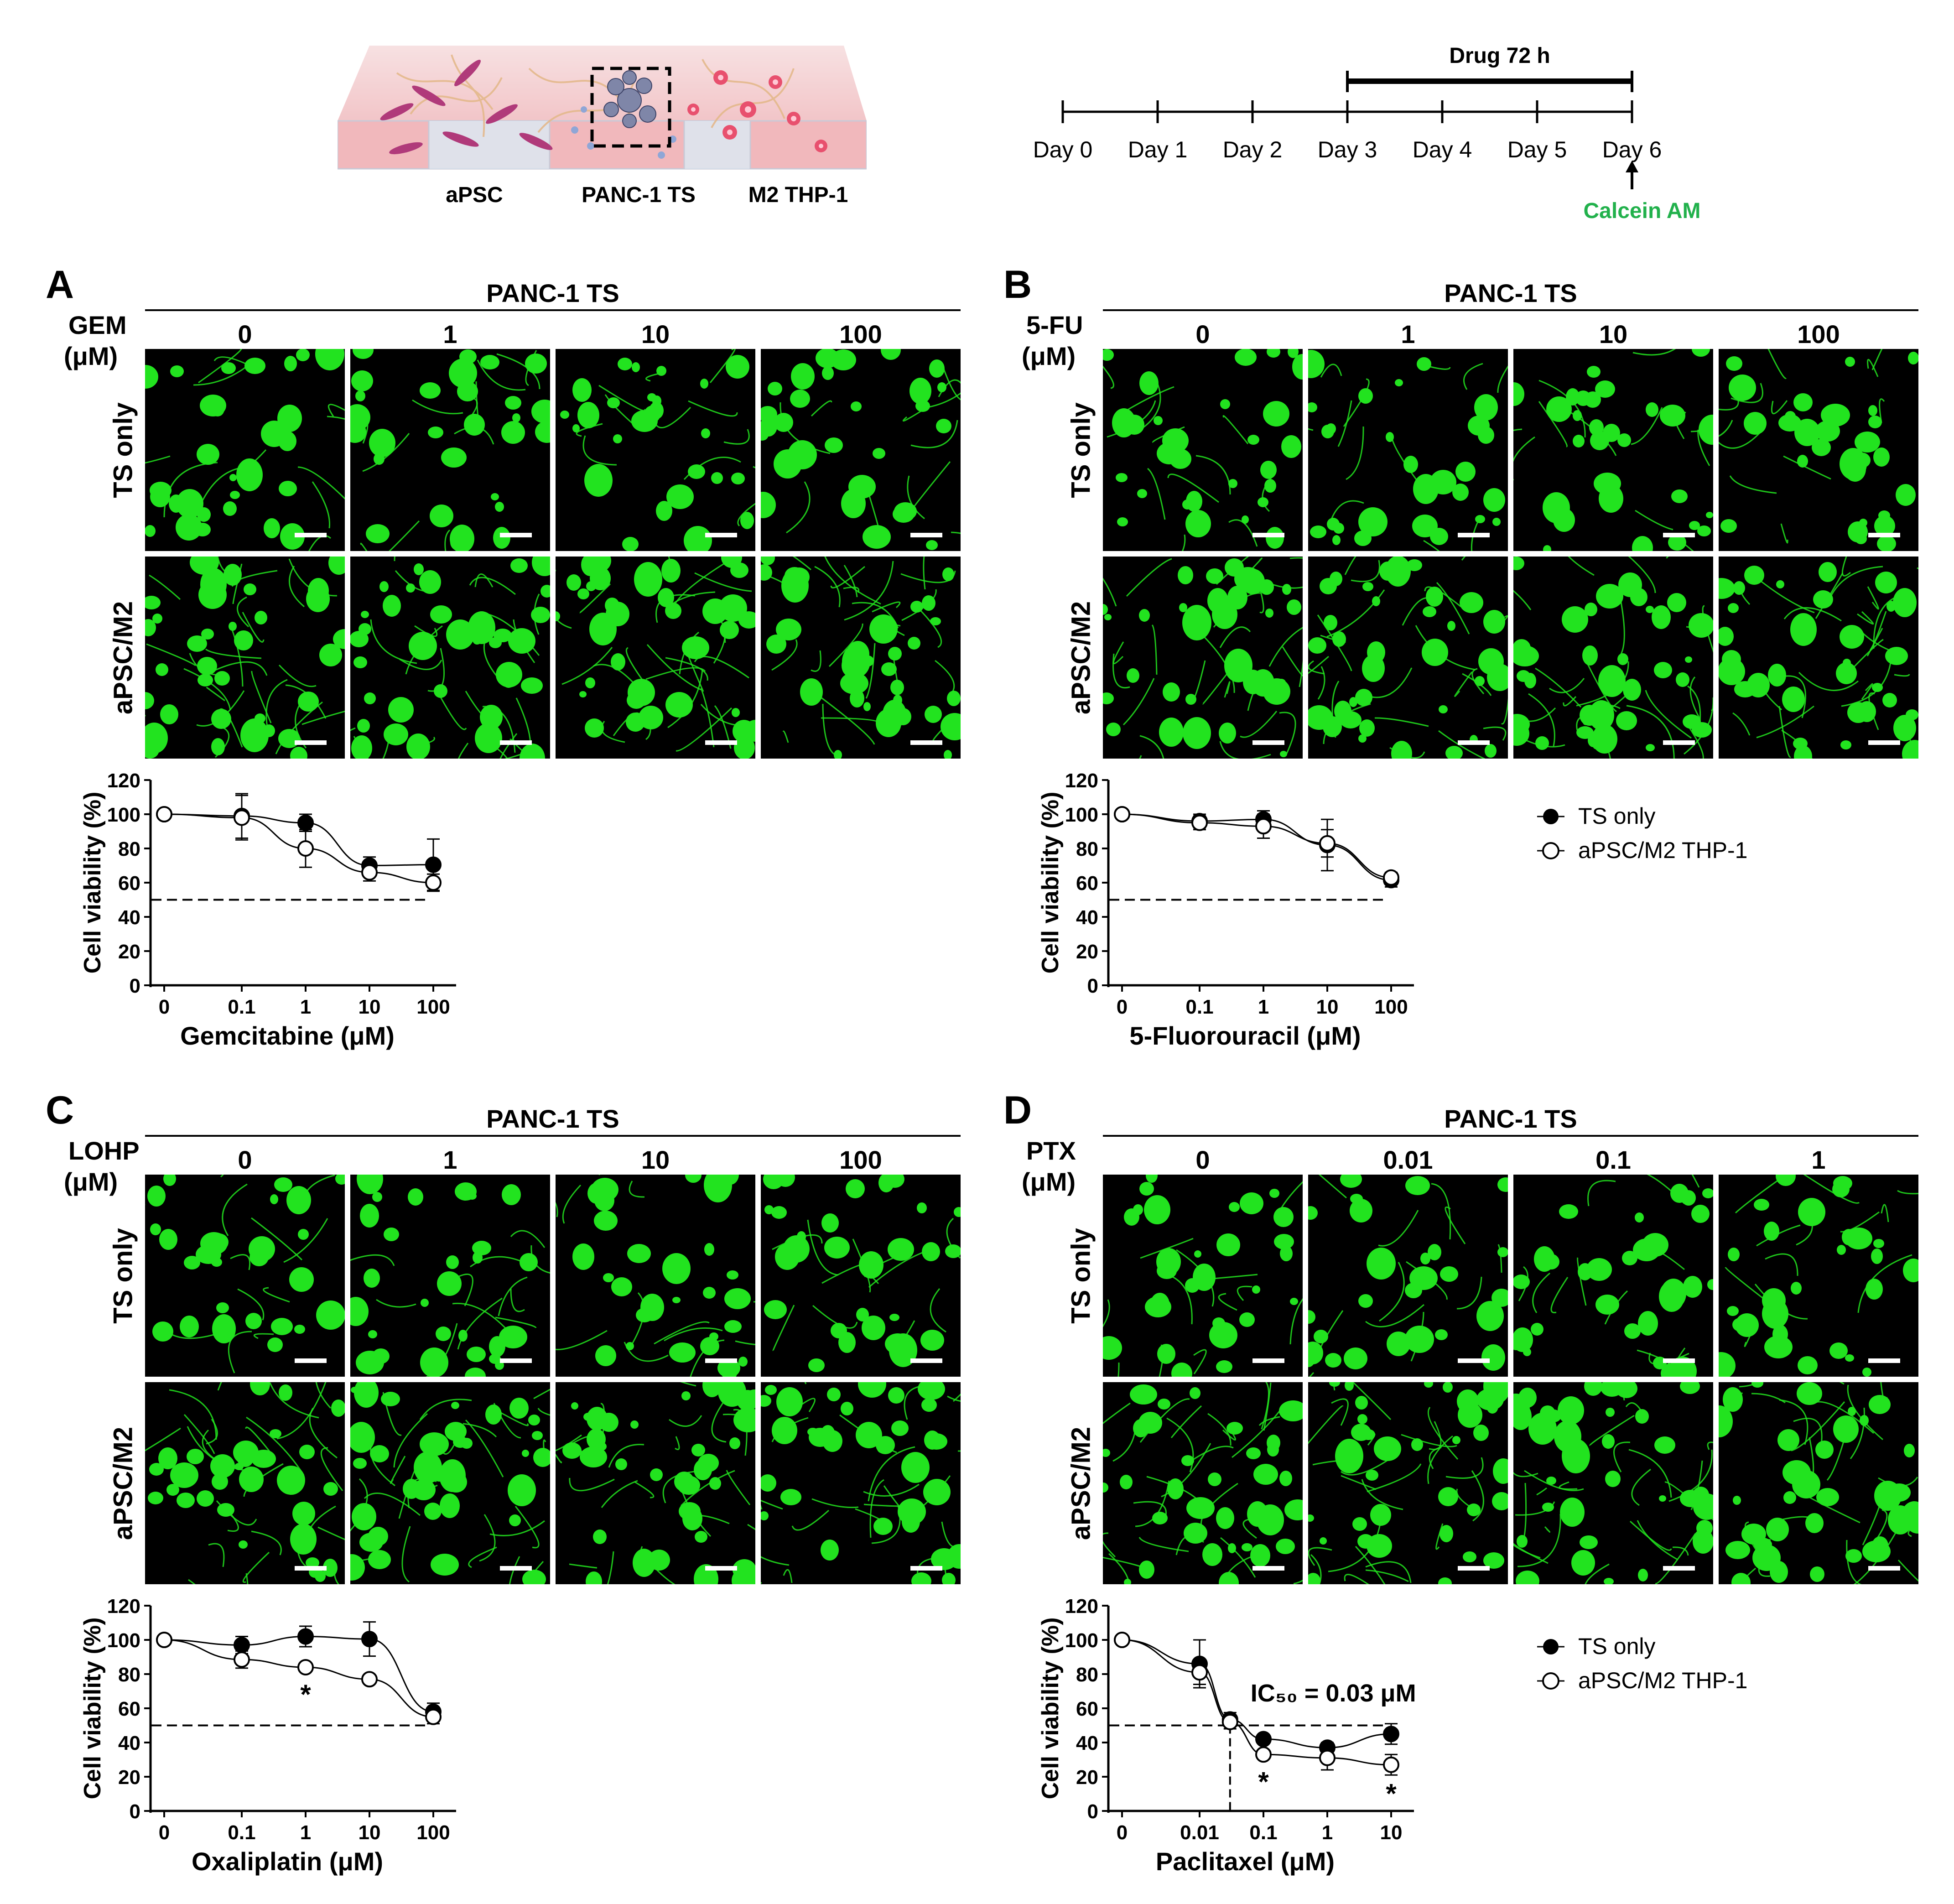 This screenshot has height=1904, width=1954. Describe the element at coordinates (1018, 1110) in the screenshot. I see `panel-letter: D` at that location.